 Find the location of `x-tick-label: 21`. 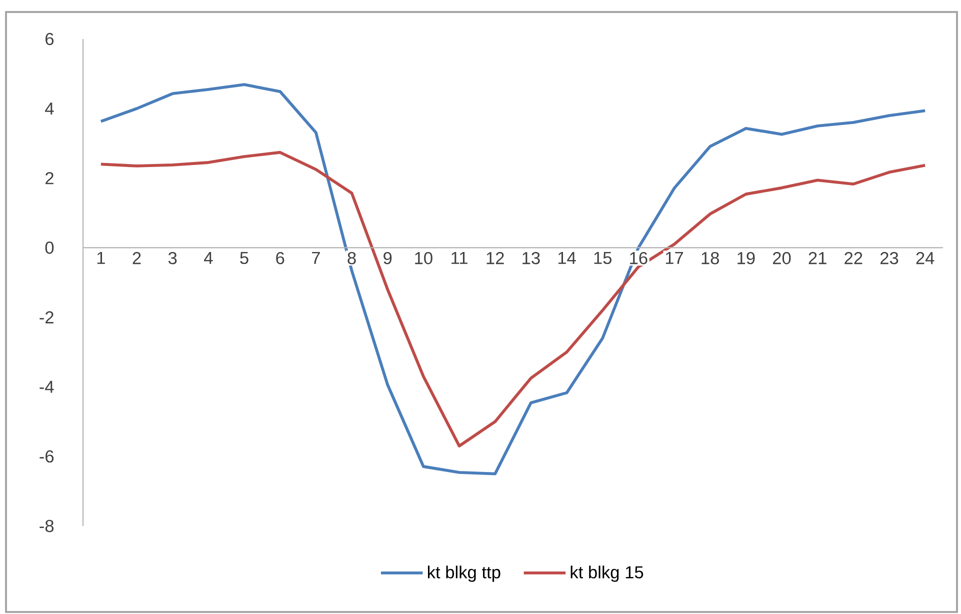

x-tick-label: 21 is located at coordinates (817, 258).